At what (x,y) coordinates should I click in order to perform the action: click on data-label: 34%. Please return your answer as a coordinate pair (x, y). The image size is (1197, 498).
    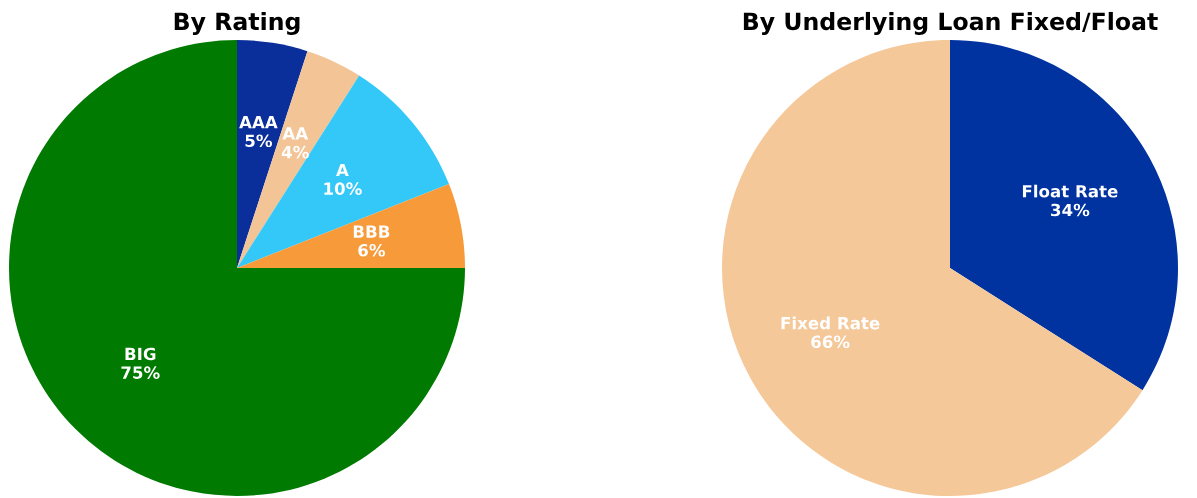
    Looking at the image, I should click on (1070, 210).